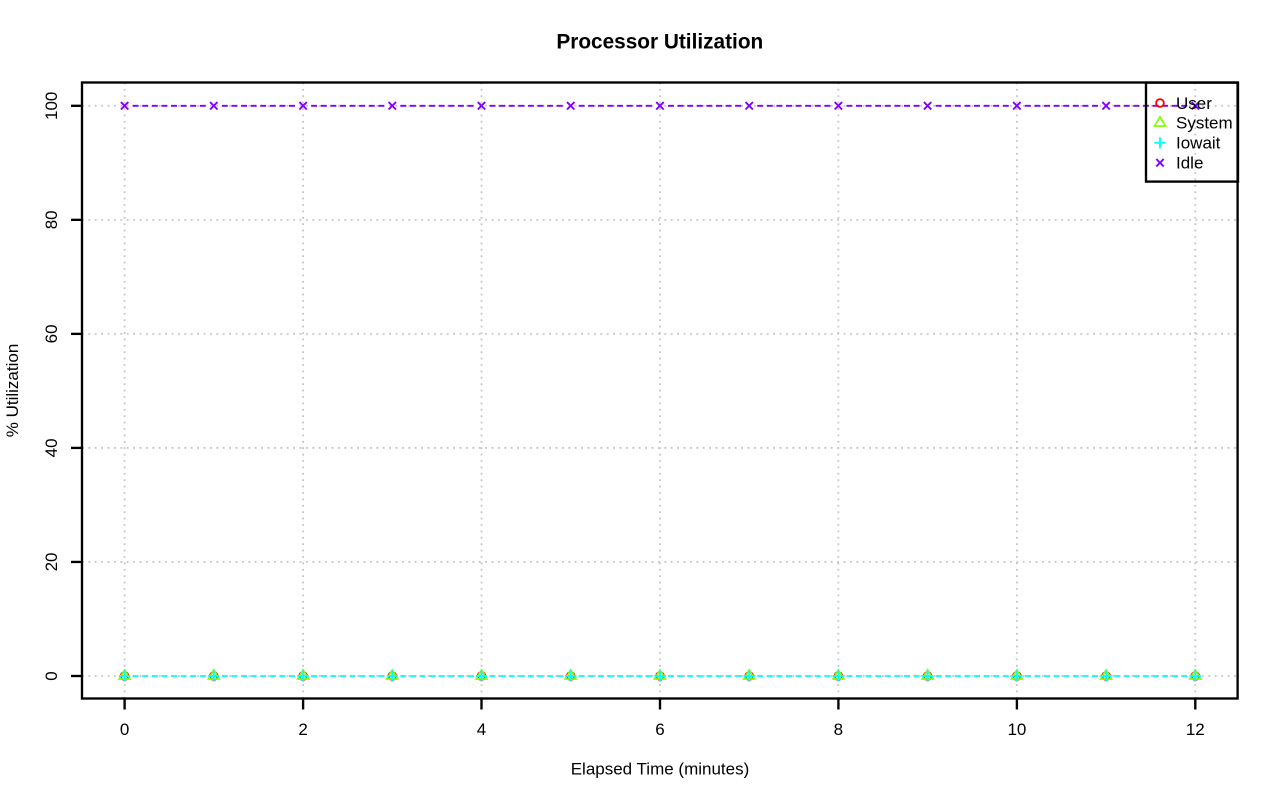 This screenshot has width=1280, height=801. I want to click on svg-text: 10, so click(1016, 729).